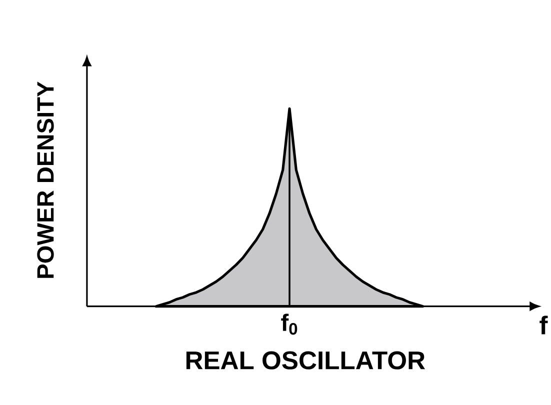 Image resolution: width=551 pixels, height=405 pixels. Describe the element at coordinates (289, 324) in the screenshot. I see `text: f$_{0}$` at that location.